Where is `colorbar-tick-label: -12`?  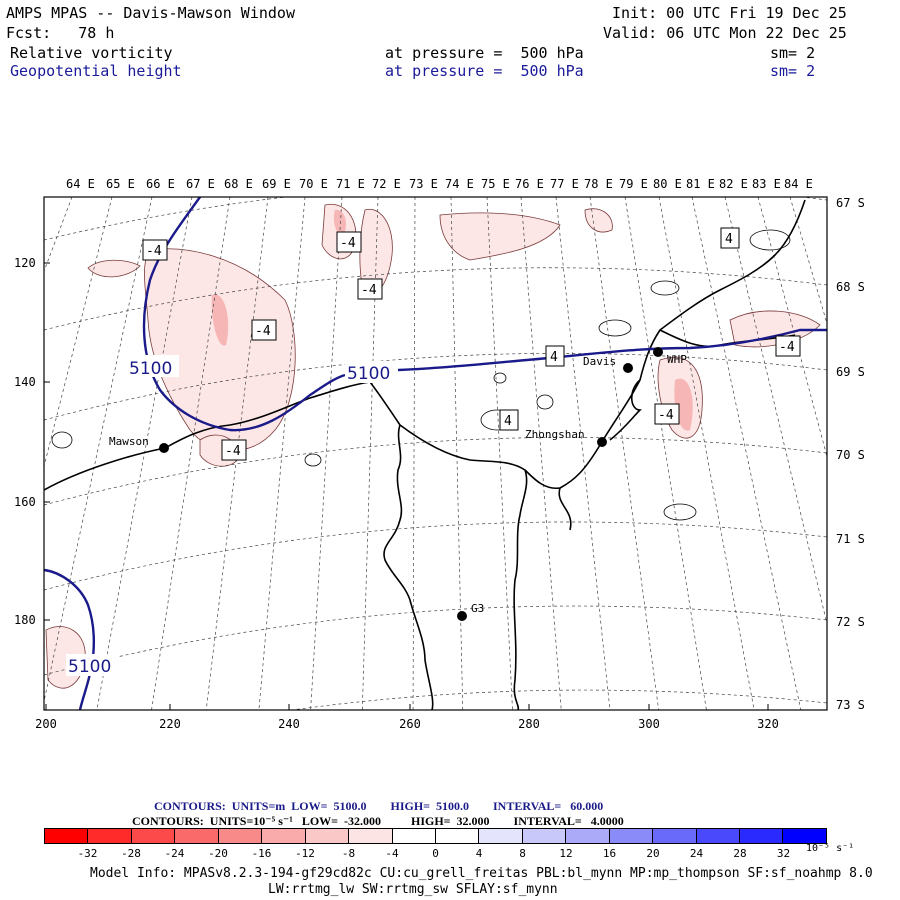 colorbar-tick-label: -12 is located at coordinates (305, 853).